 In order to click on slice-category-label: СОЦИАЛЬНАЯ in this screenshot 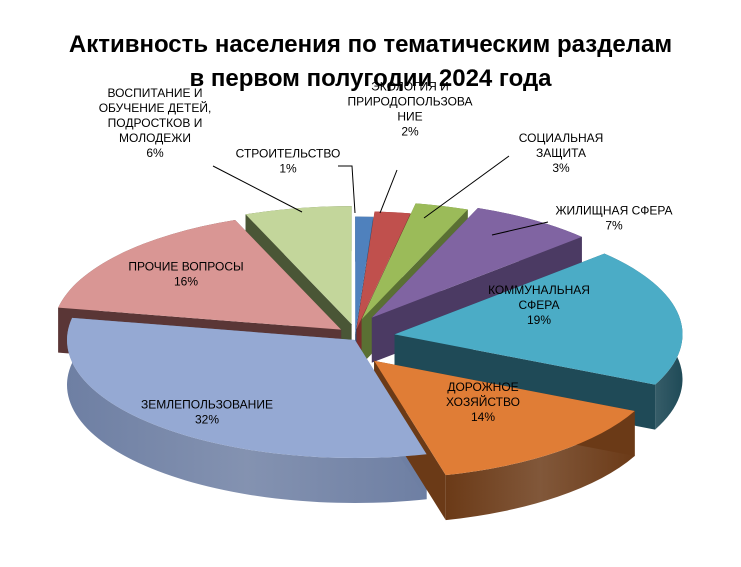, I will do `click(561, 138)`.